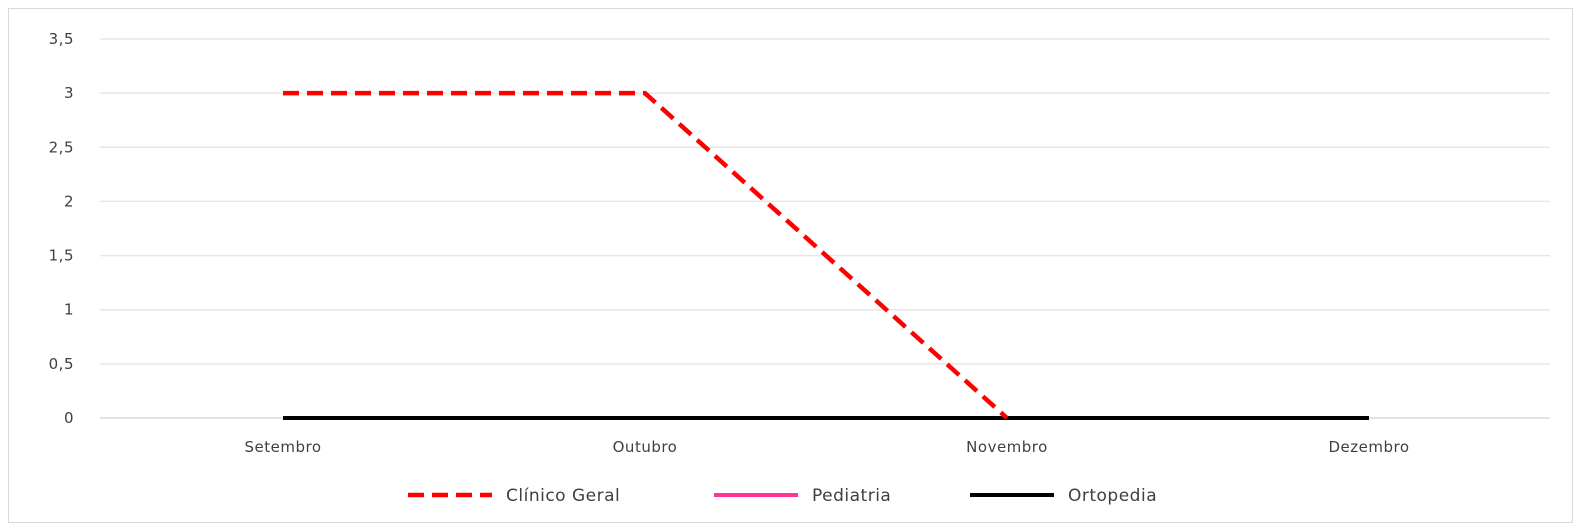  What do you see at coordinates (61, 147) in the screenshot?
I see `y-tick-label: 2,5` at bounding box center [61, 147].